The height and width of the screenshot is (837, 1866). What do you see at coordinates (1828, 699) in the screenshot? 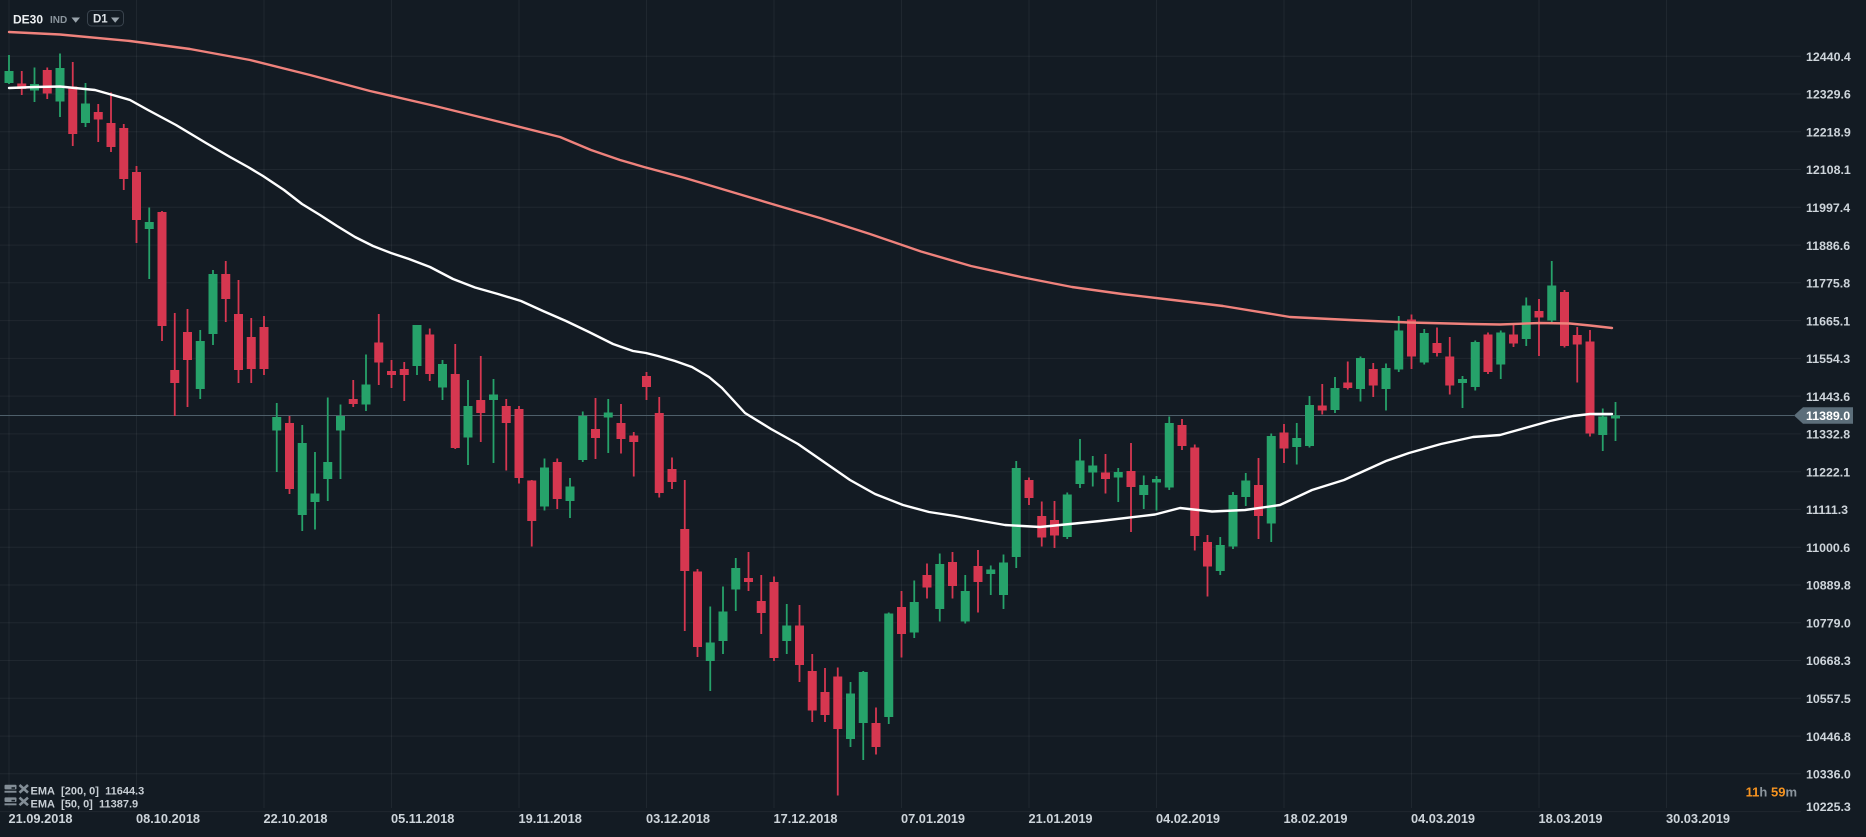
I see `svg-text: 10557.5` at bounding box center [1828, 699].